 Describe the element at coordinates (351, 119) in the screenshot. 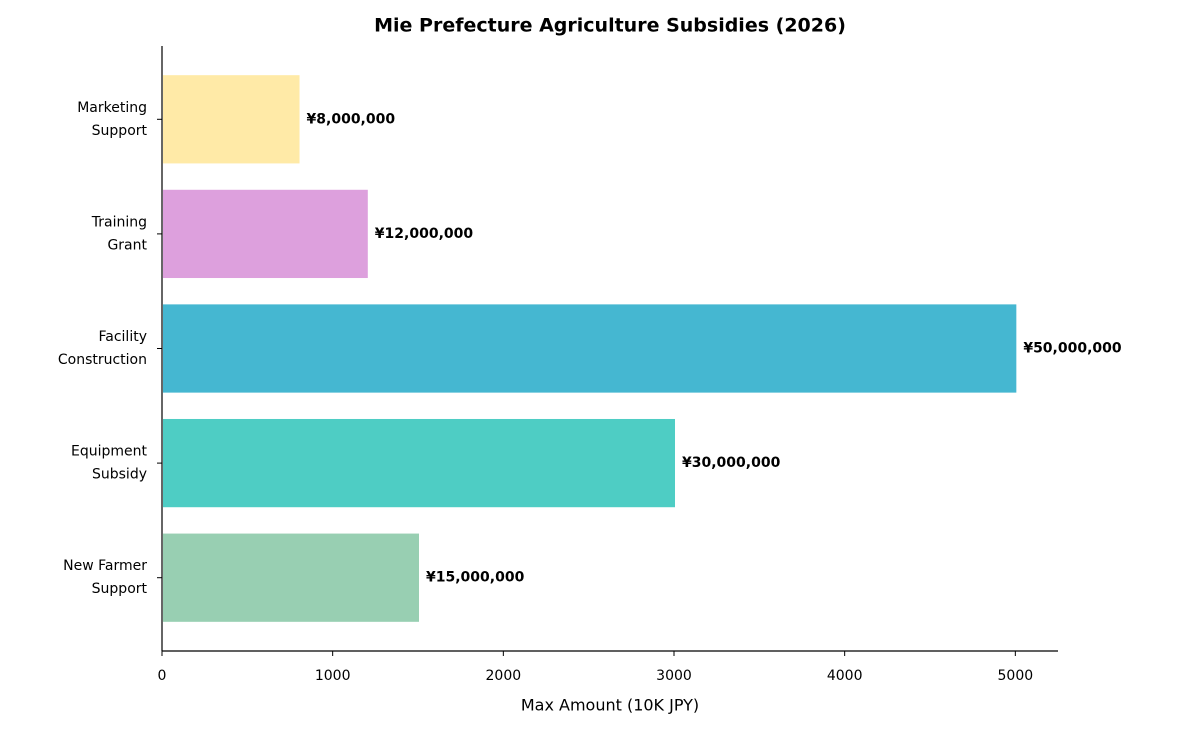

I see `value-label: ¥8,000,000` at that location.